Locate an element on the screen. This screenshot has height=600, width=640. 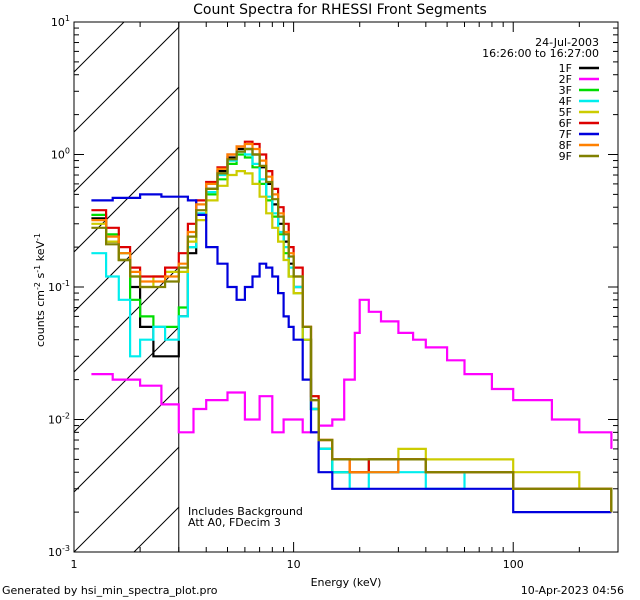
footer-timestamp: 10-Apr-2023 04:56 is located at coordinates (572, 590).